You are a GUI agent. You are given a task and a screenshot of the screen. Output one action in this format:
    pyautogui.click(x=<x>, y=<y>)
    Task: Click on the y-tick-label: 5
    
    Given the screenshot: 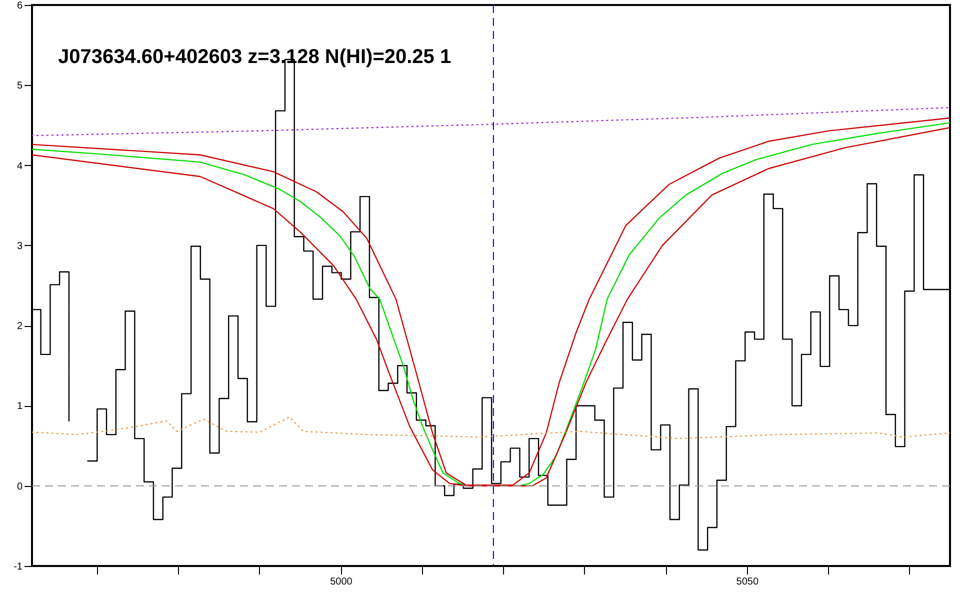 What is the action you would take?
    pyautogui.click(x=19, y=86)
    